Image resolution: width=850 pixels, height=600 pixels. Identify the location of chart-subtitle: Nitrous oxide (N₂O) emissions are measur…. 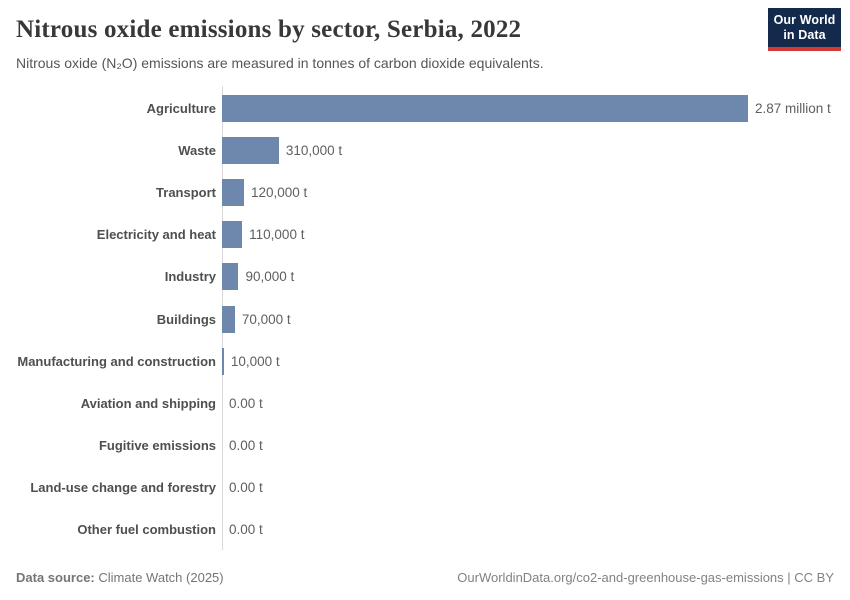
(280, 63).